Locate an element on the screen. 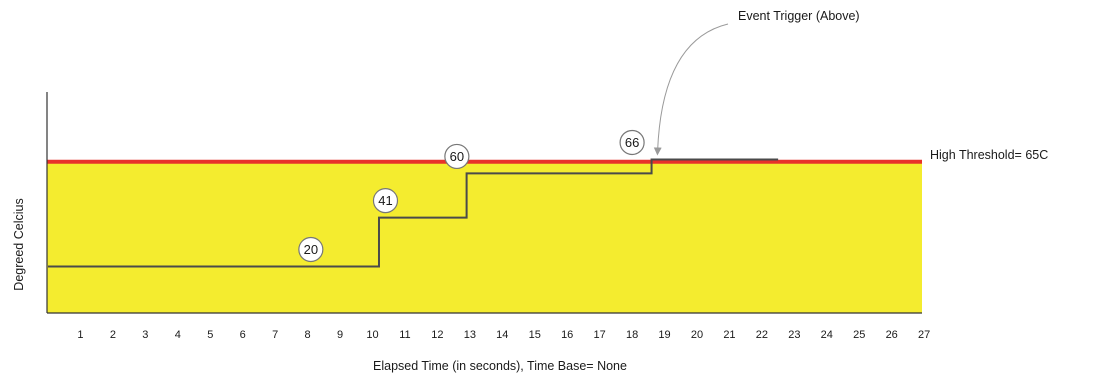 The image size is (1108, 379). x-tick-label: 5 is located at coordinates (210, 335).